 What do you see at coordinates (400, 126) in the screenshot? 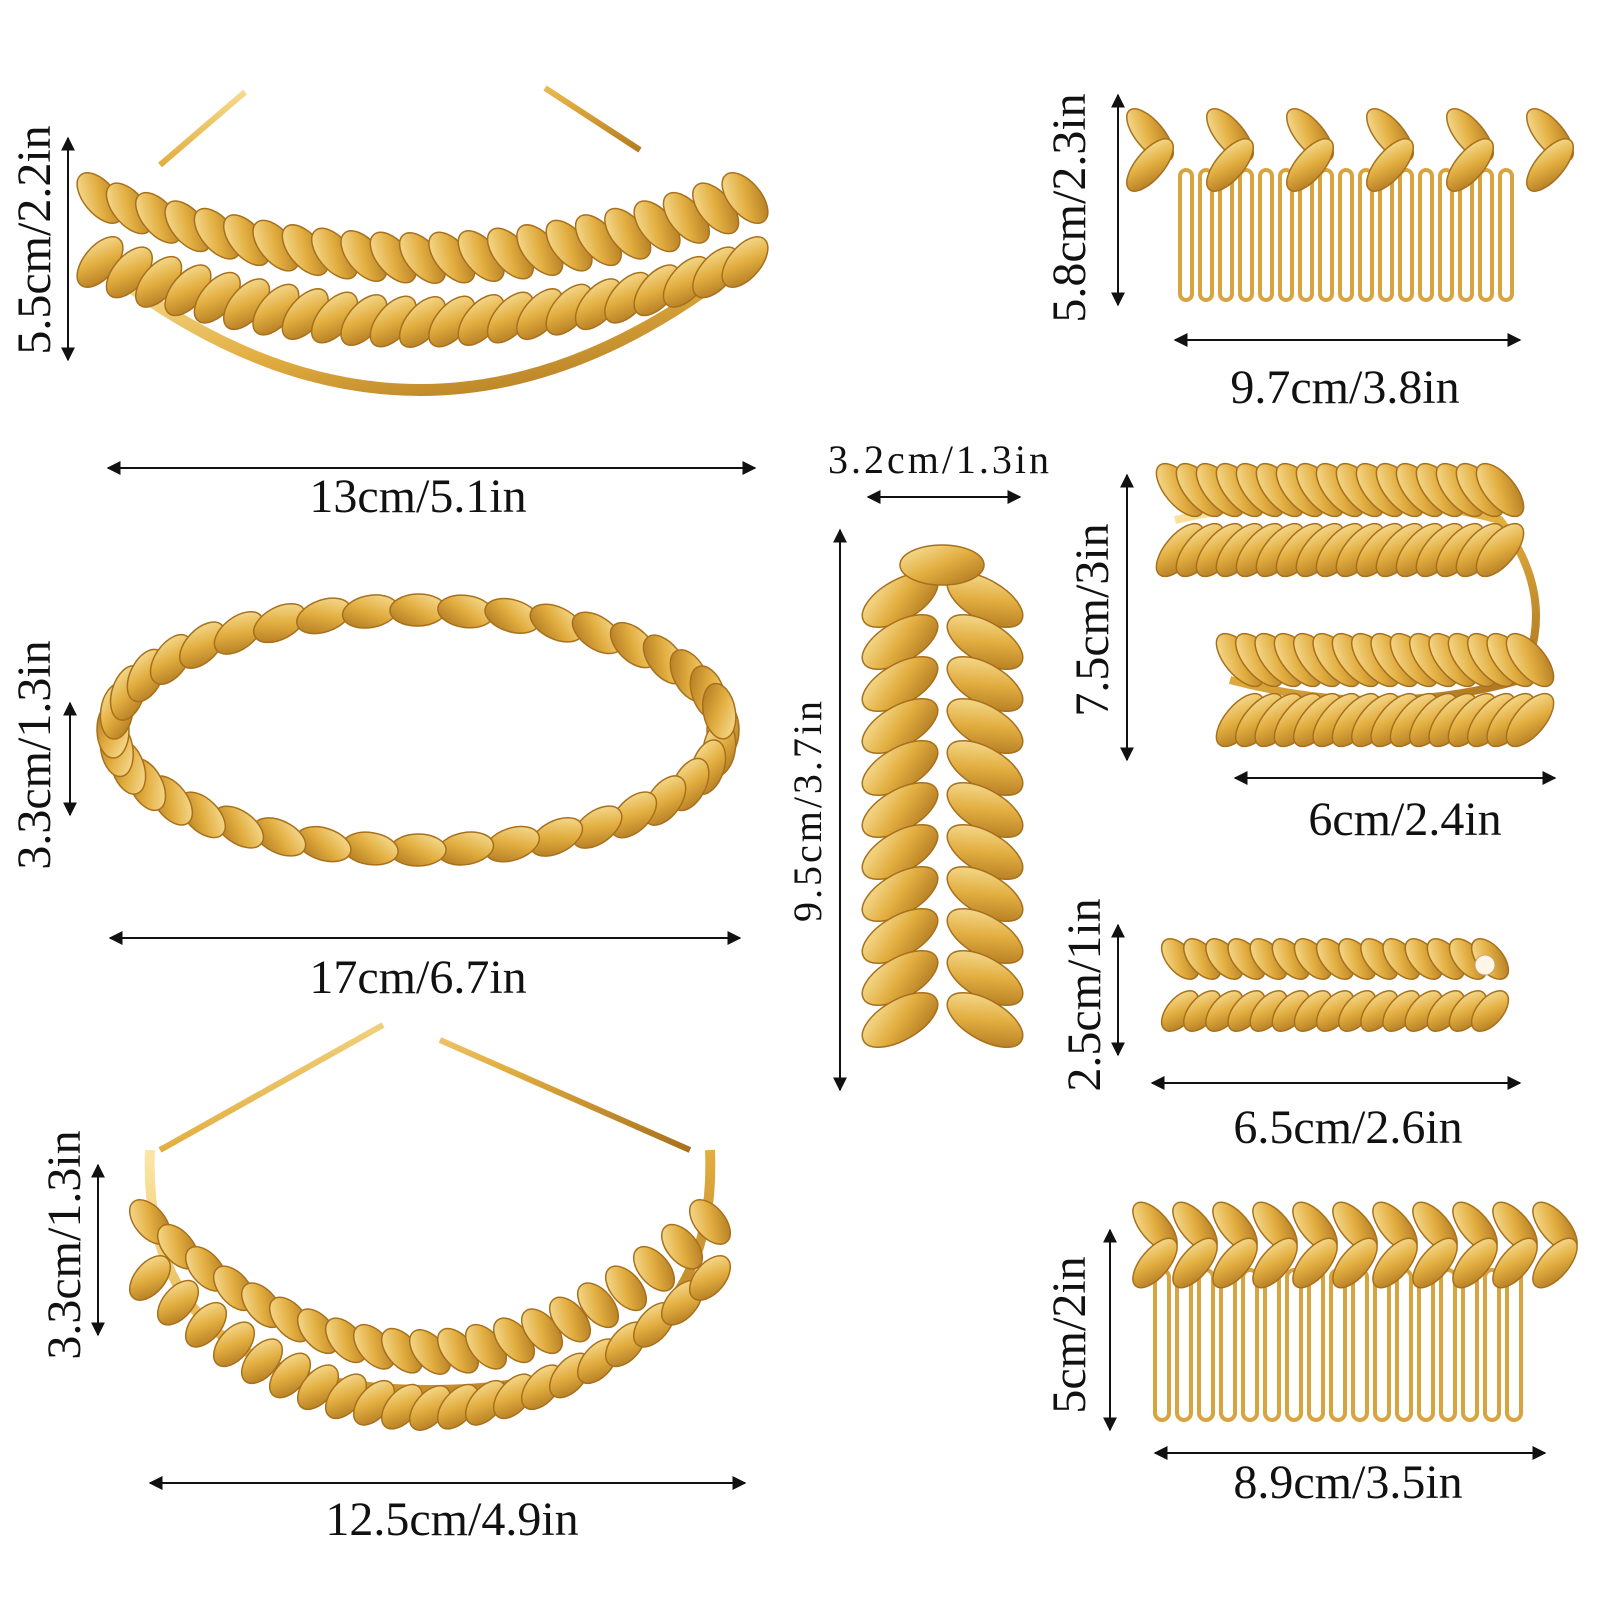
I see `headband-1-prongs` at bounding box center [400, 126].